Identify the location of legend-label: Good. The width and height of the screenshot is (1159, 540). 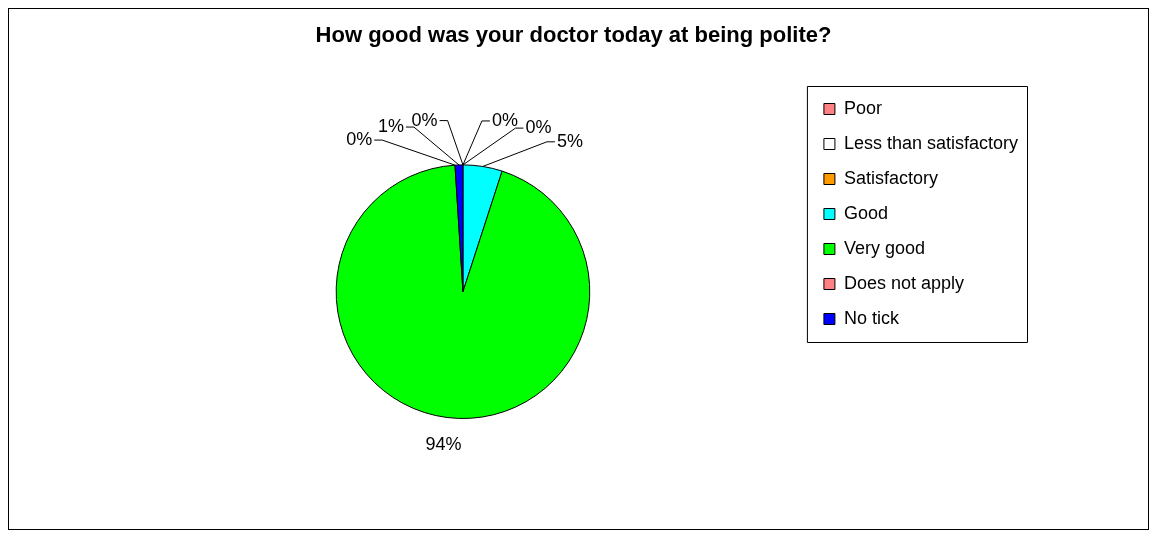
(865, 212).